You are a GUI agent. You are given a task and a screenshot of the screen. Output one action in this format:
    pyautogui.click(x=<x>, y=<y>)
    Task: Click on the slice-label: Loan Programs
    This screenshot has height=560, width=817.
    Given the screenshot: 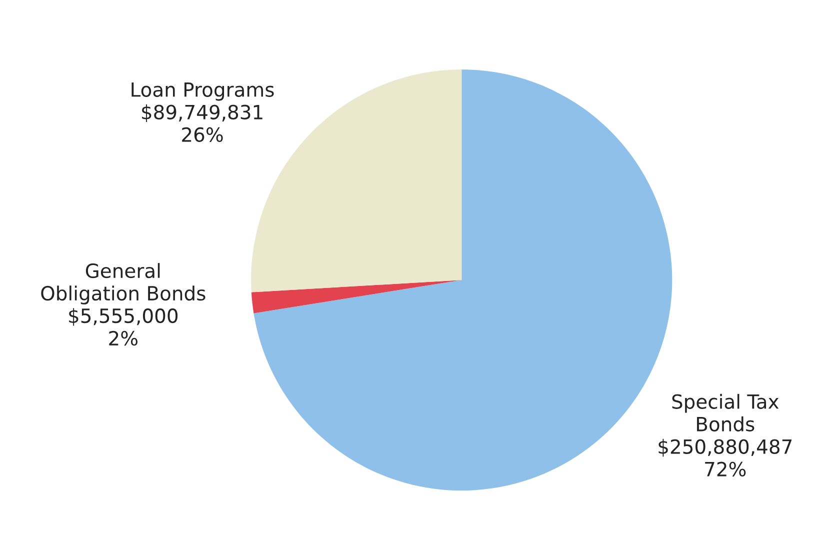 What is the action you would take?
    pyautogui.click(x=203, y=91)
    